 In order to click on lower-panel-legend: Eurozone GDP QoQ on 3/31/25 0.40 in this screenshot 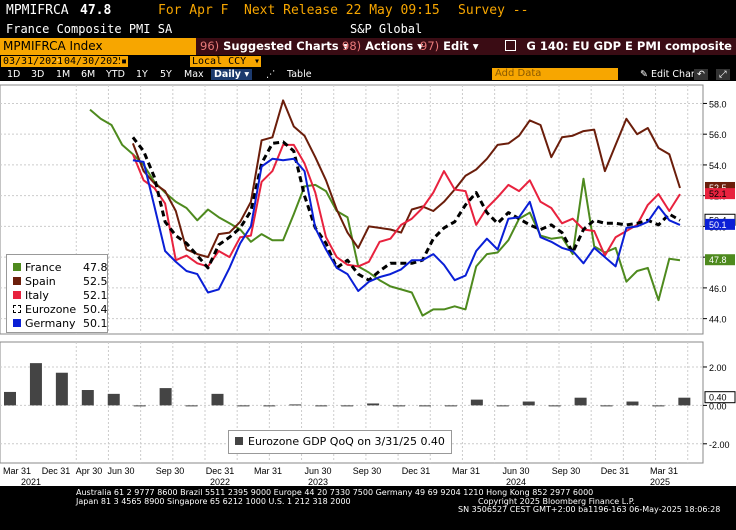, I will do `click(340, 442)`.